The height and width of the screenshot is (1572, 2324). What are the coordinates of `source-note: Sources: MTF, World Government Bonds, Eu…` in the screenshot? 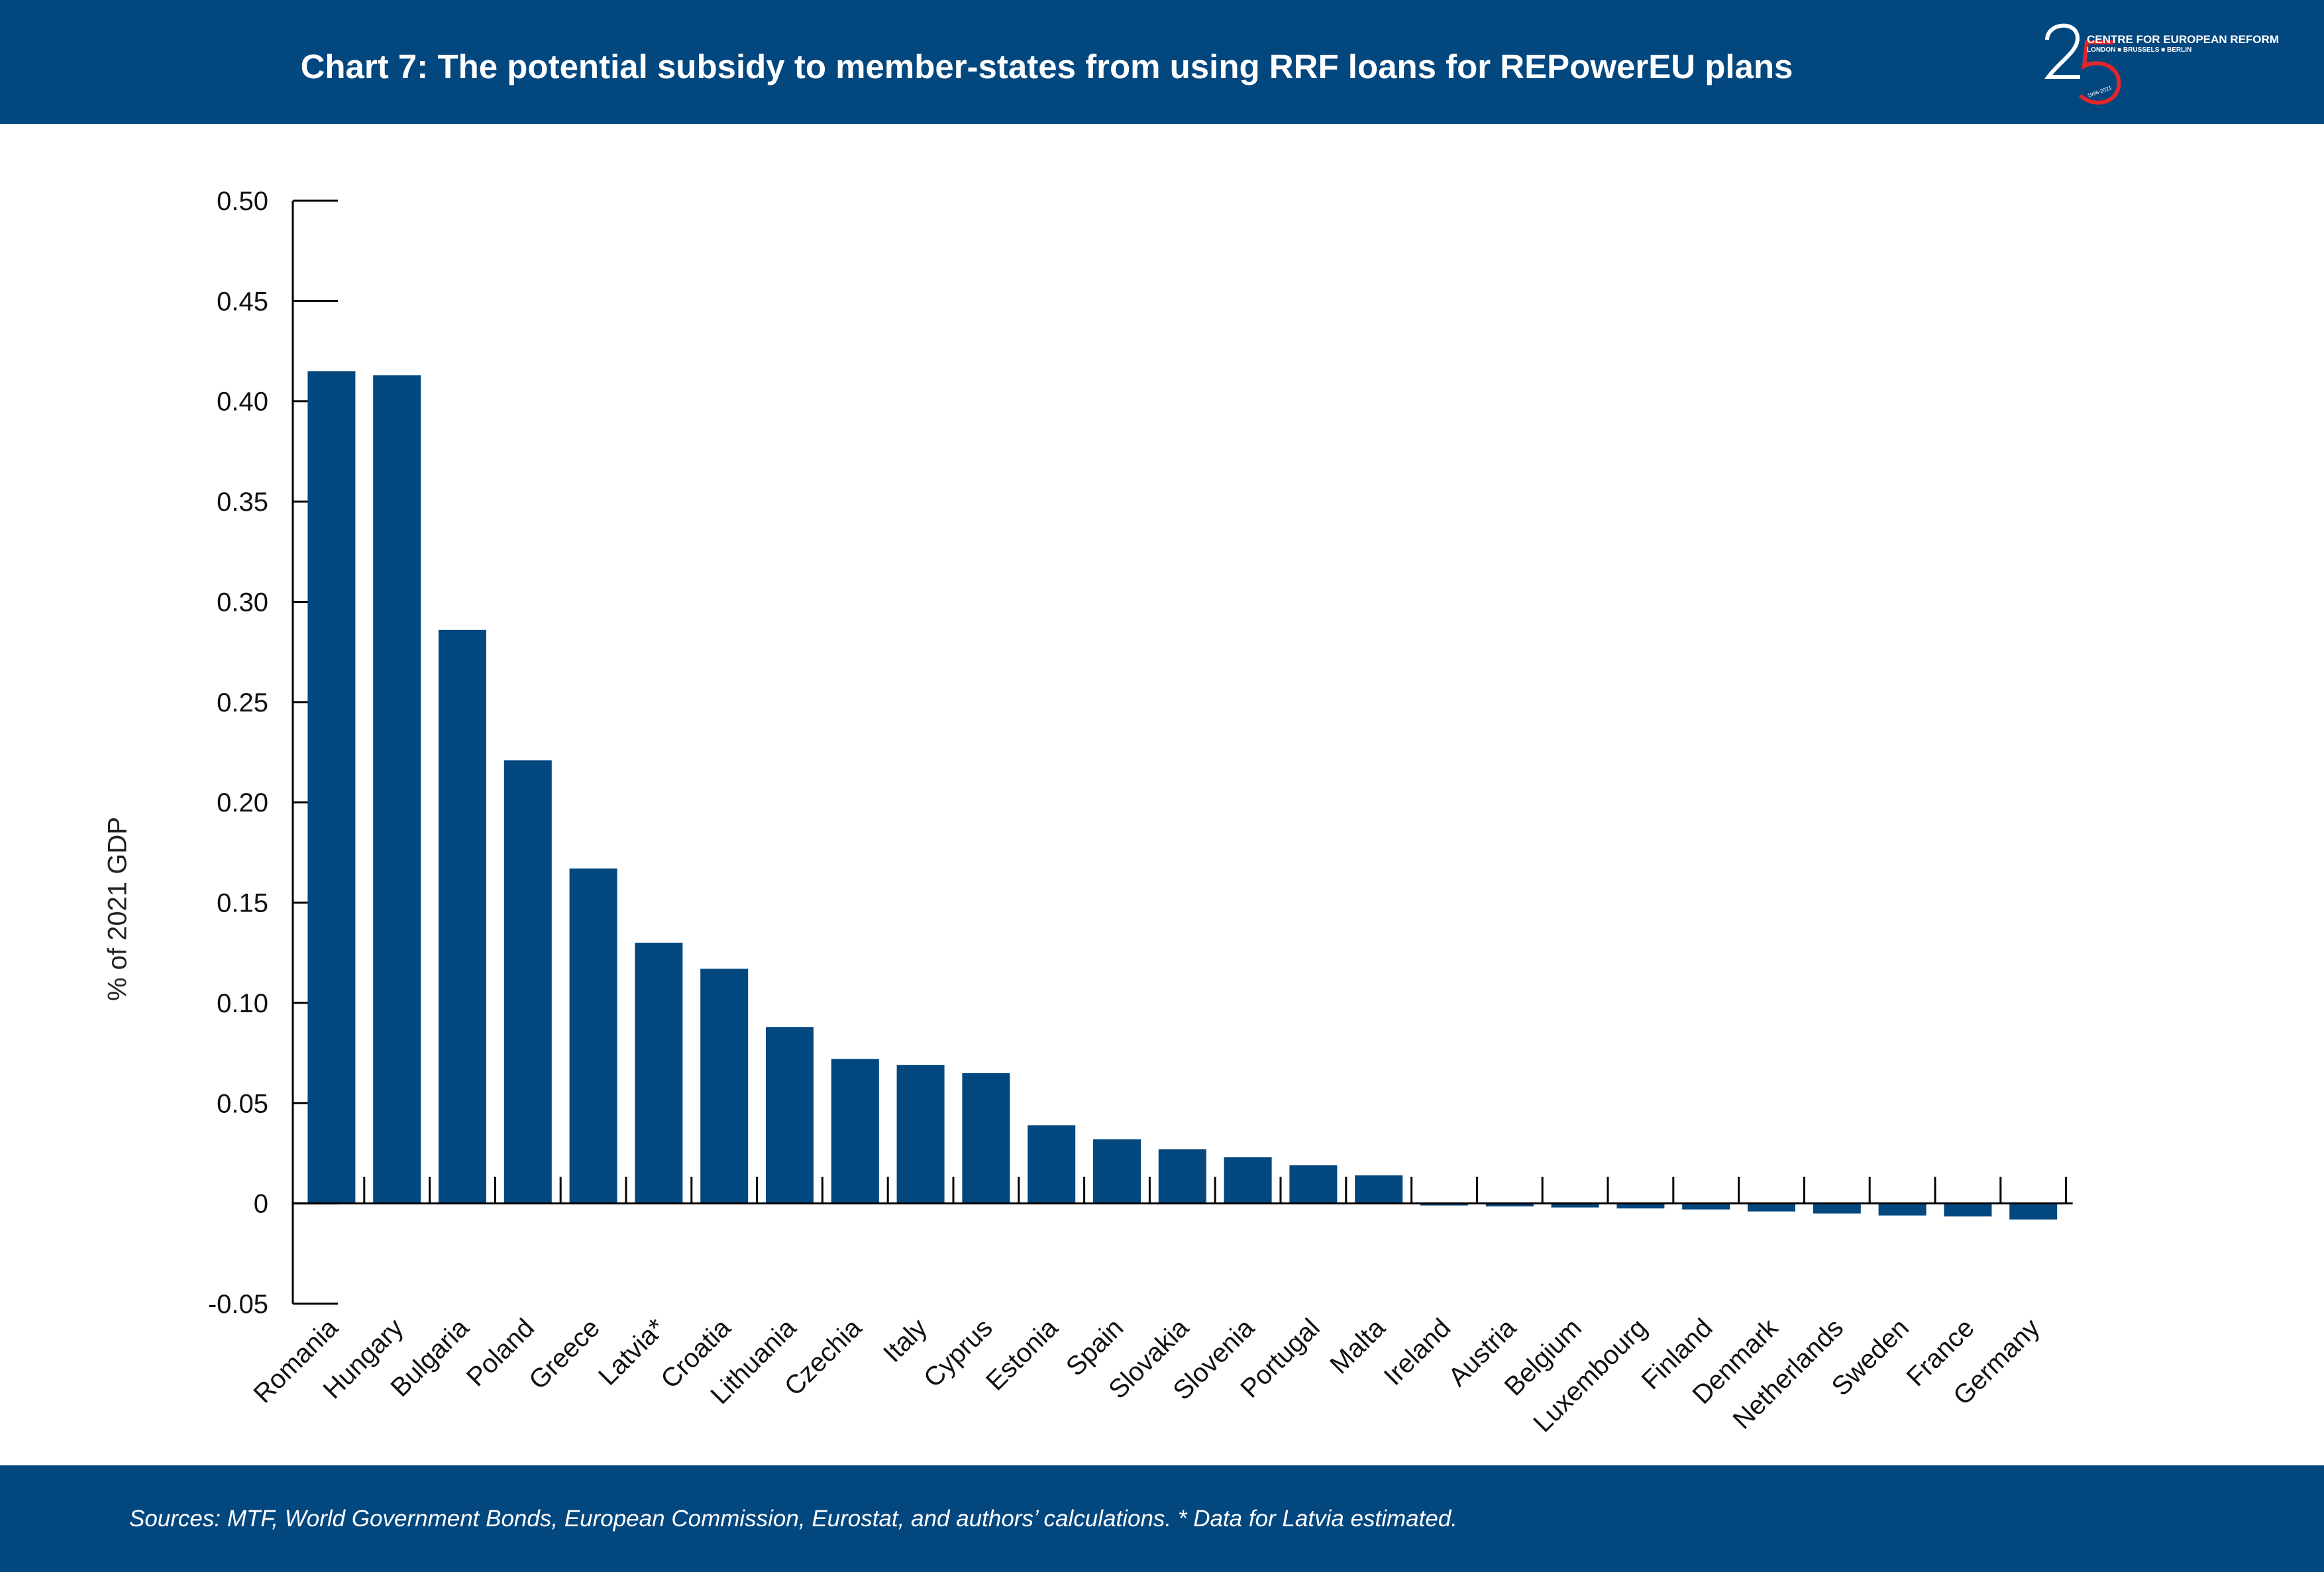 It's located at (793, 1518).